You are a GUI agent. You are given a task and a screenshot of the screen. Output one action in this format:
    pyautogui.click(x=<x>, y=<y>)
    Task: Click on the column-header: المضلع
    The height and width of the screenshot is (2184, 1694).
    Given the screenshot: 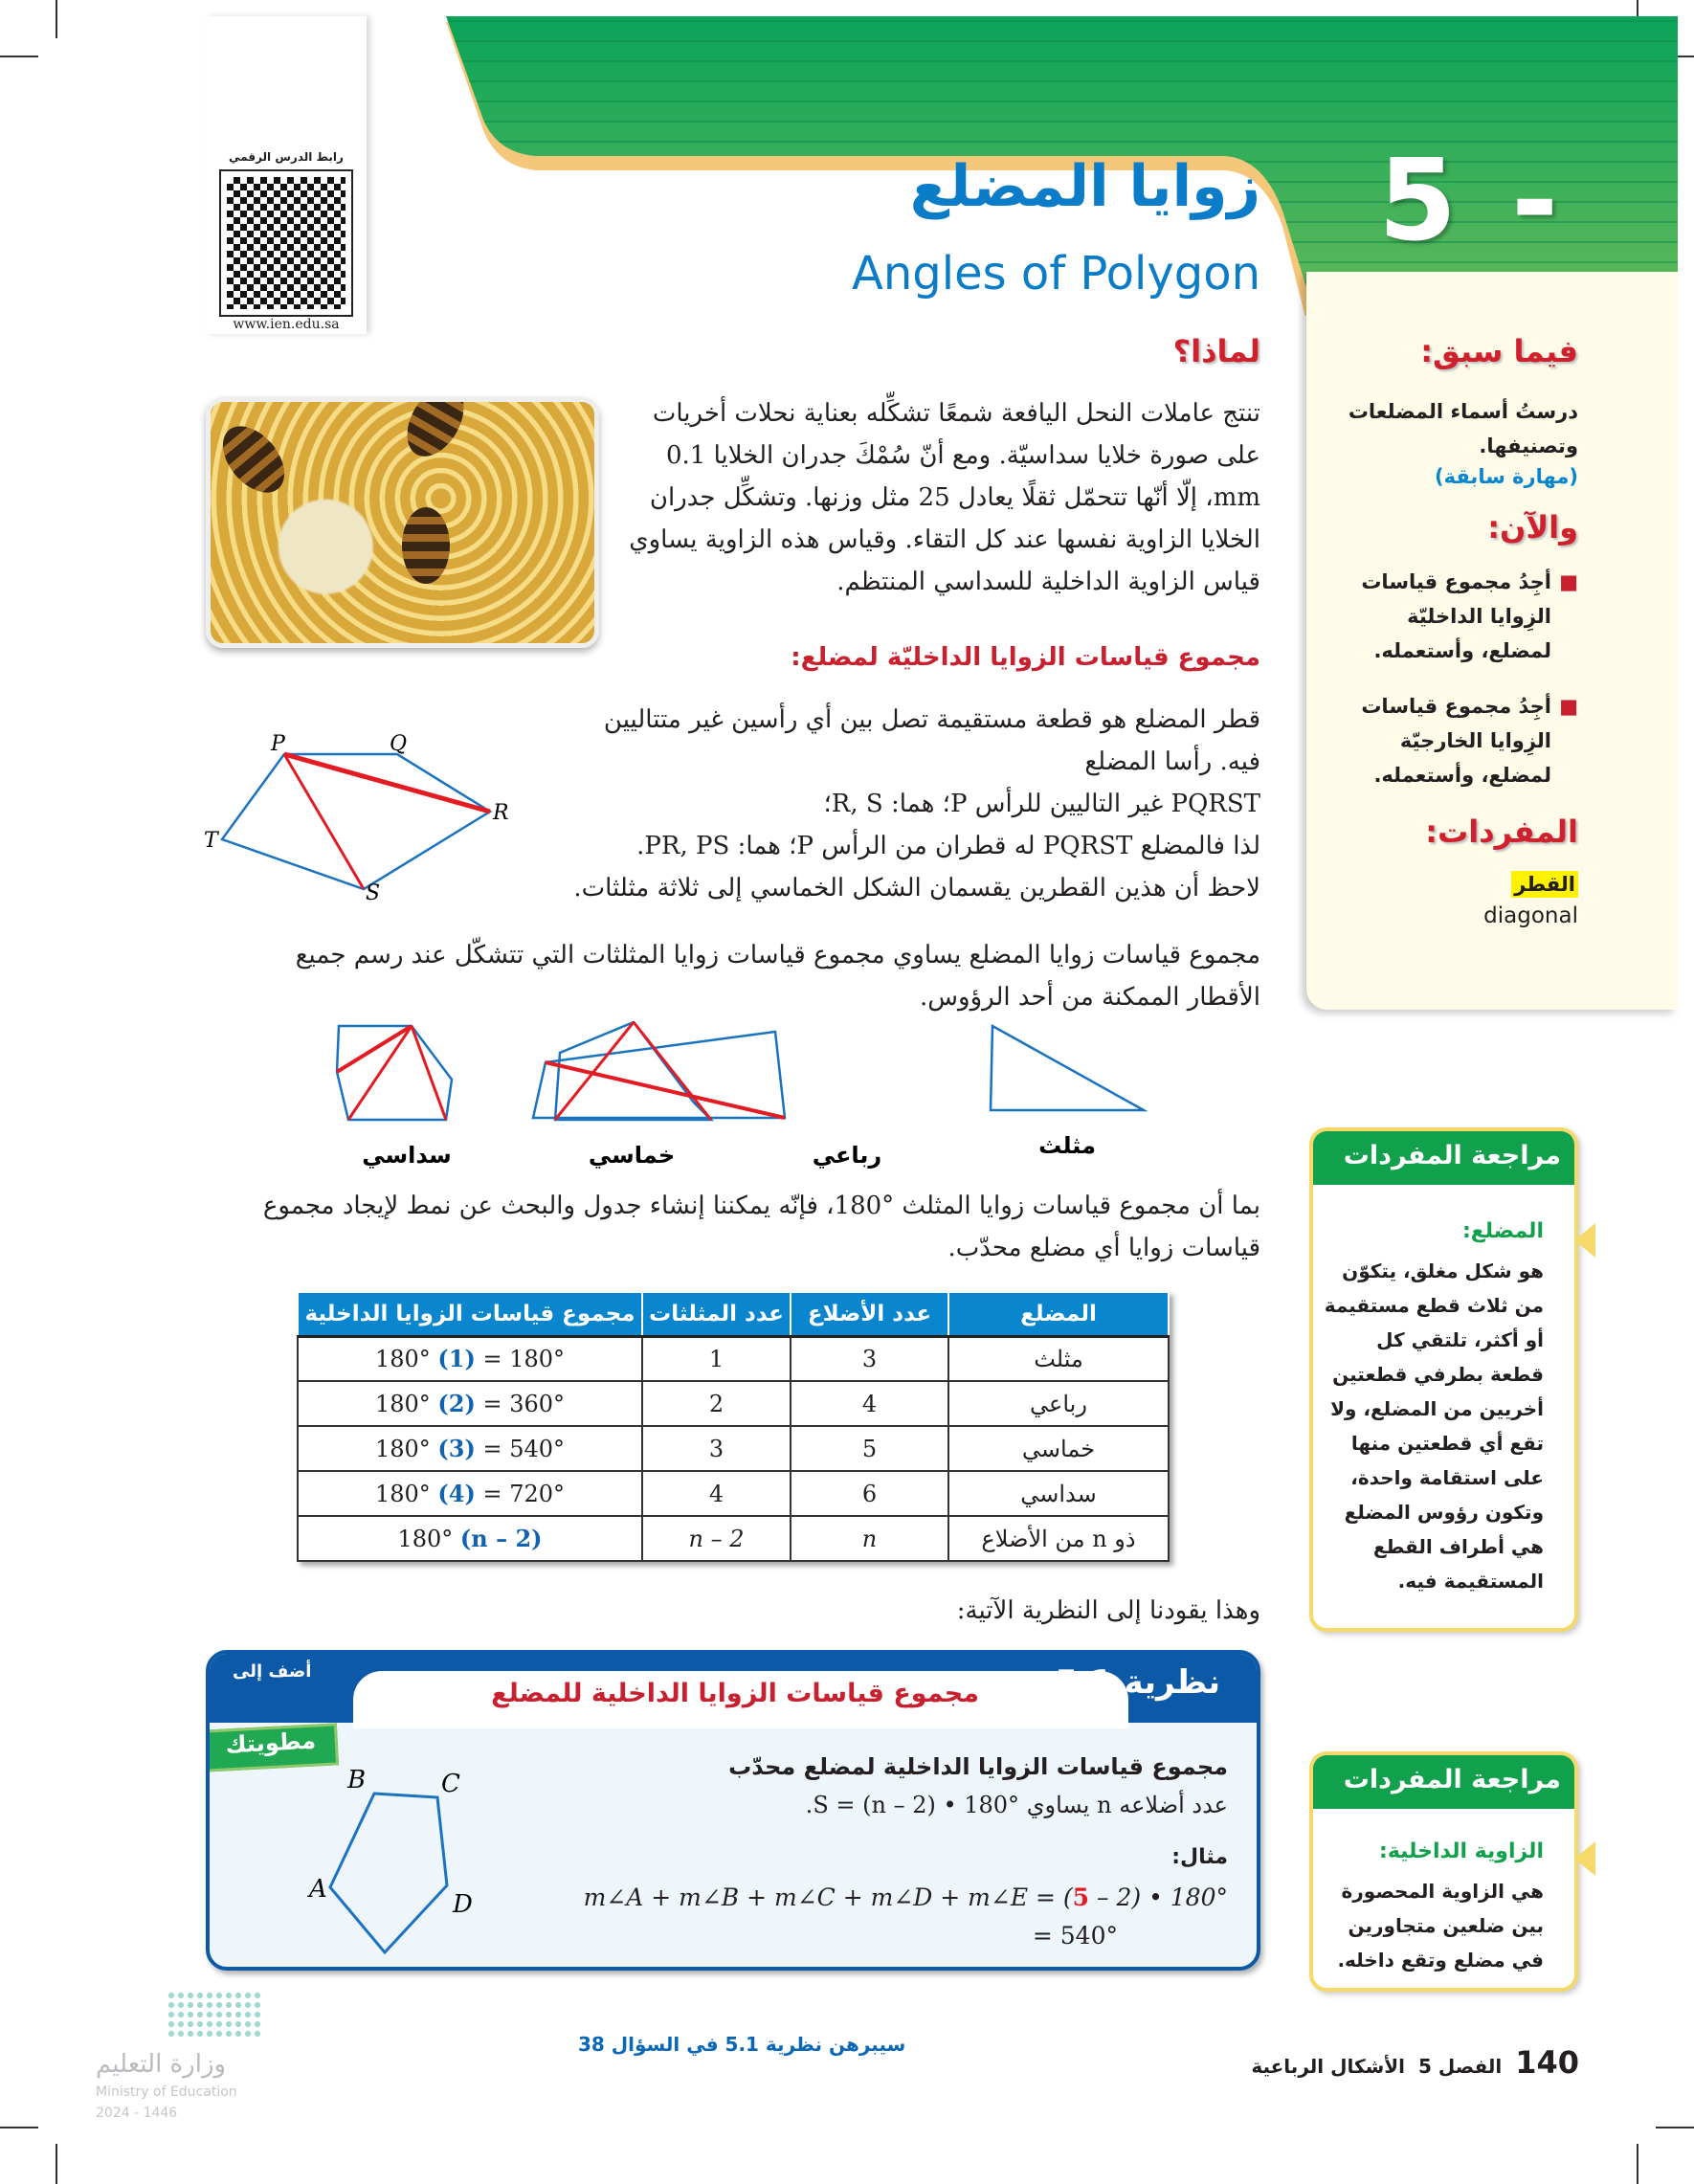 What is the action you would take?
    pyautogui.click(x=1058, y=1314)
    